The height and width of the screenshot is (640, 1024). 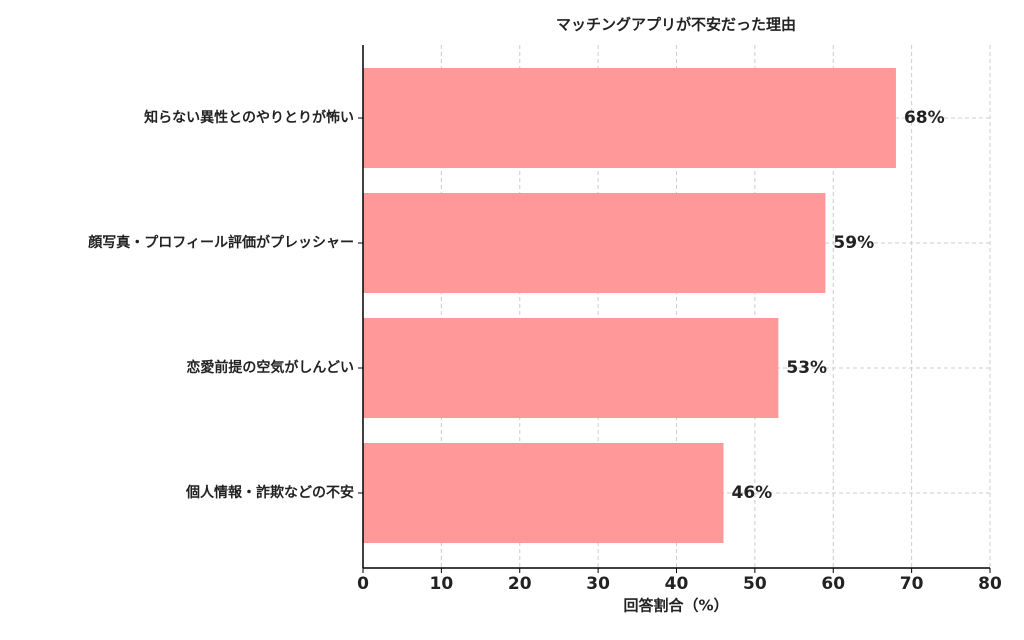 I want to click on x-tick-label: 70, so click(x=912, y=584).